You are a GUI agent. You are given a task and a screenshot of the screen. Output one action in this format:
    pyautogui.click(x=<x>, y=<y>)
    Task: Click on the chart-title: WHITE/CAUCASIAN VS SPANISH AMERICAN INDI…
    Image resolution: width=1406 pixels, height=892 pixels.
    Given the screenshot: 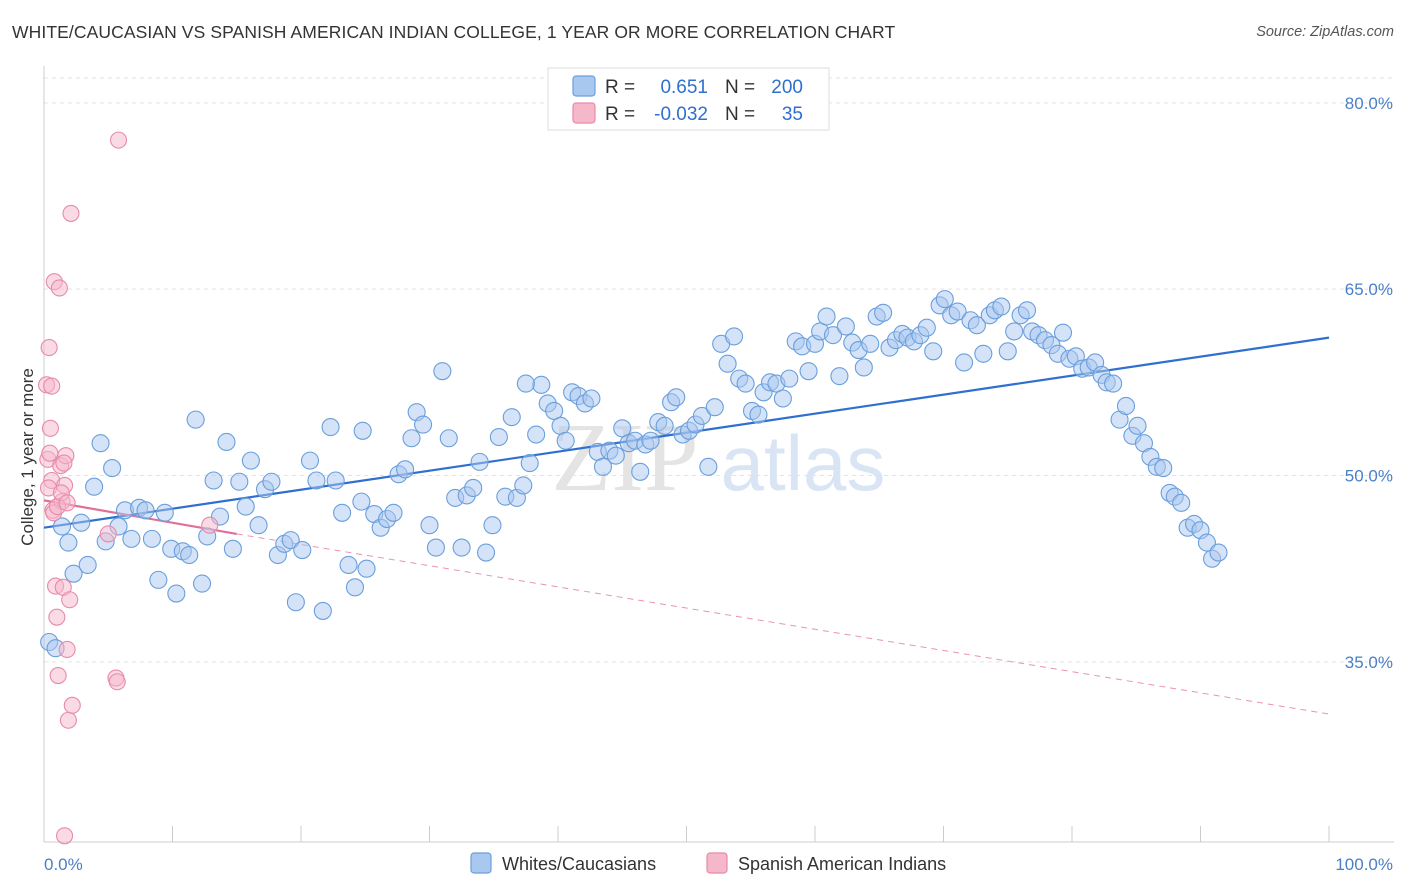 What is the action you would take?
    pyautogui.click(x=454, y=32)
    